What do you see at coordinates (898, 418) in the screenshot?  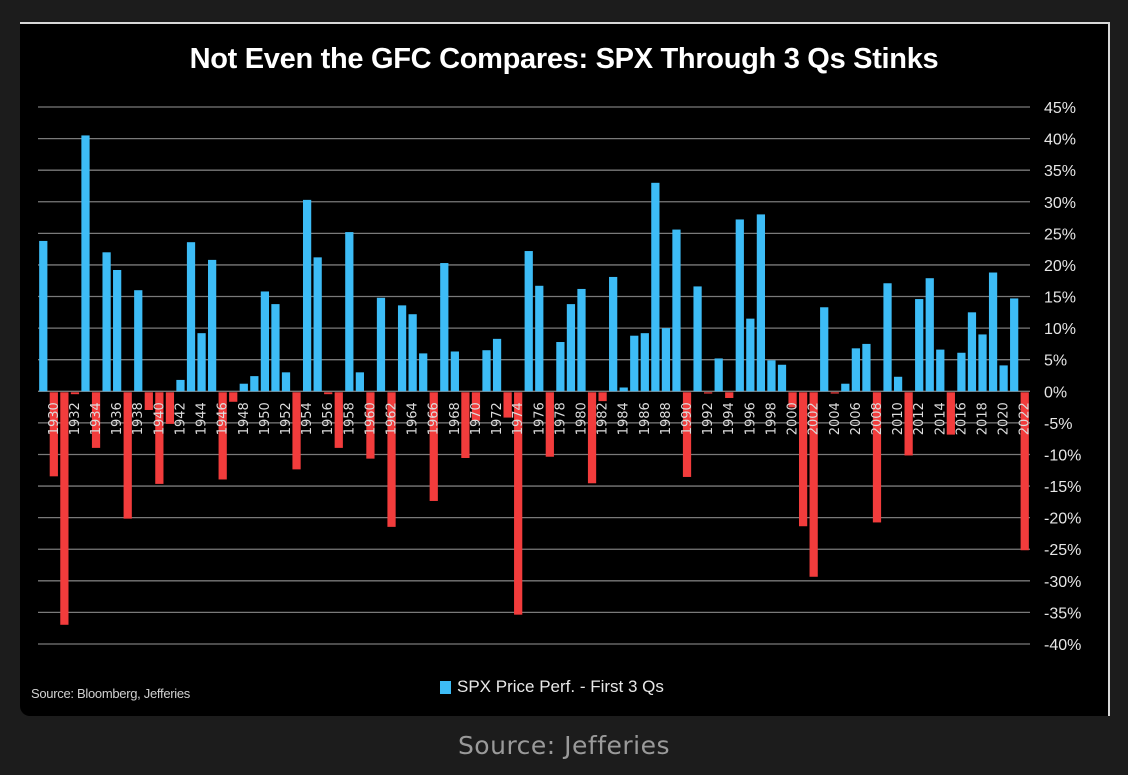 I see `x-tick-label: 2010` at bounding box center [898, 418].